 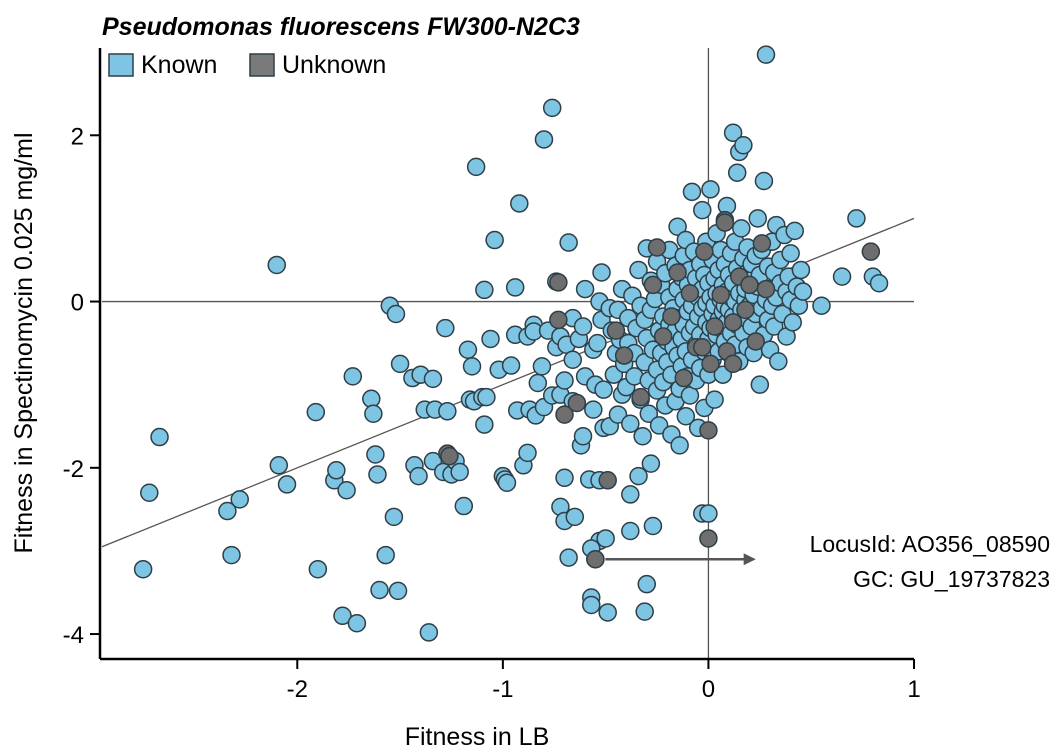 What do you see at coordinates (77, 136) in the screenshot?
I see `y-tick-label: 2` at bounding box center [77, 136].